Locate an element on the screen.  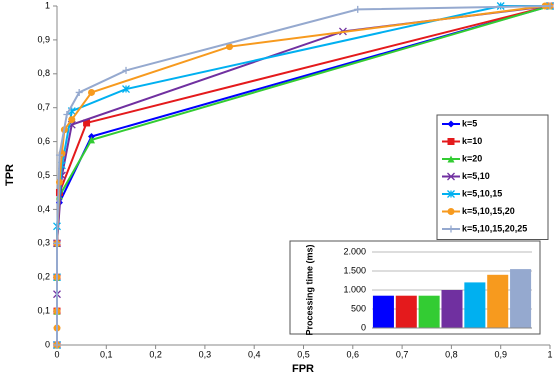
y-tick-label: 0,5 is located at coordinates (43, 175).